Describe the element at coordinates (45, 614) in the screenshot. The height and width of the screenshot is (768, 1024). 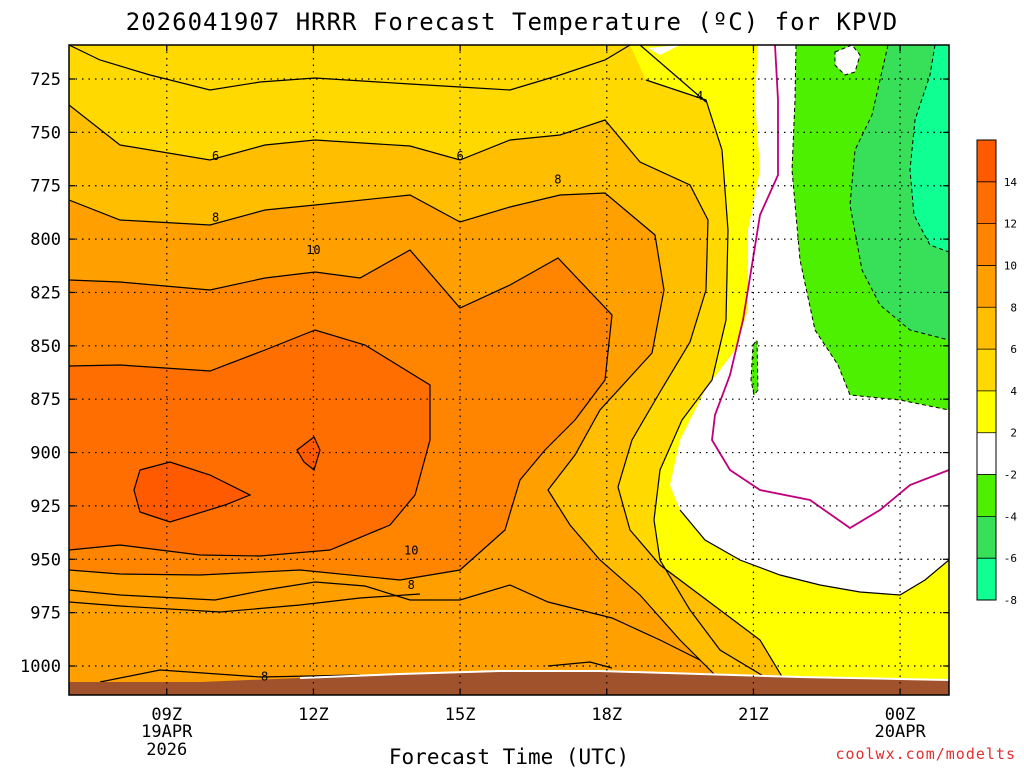
I see `y-tick-label: 975` at that location.